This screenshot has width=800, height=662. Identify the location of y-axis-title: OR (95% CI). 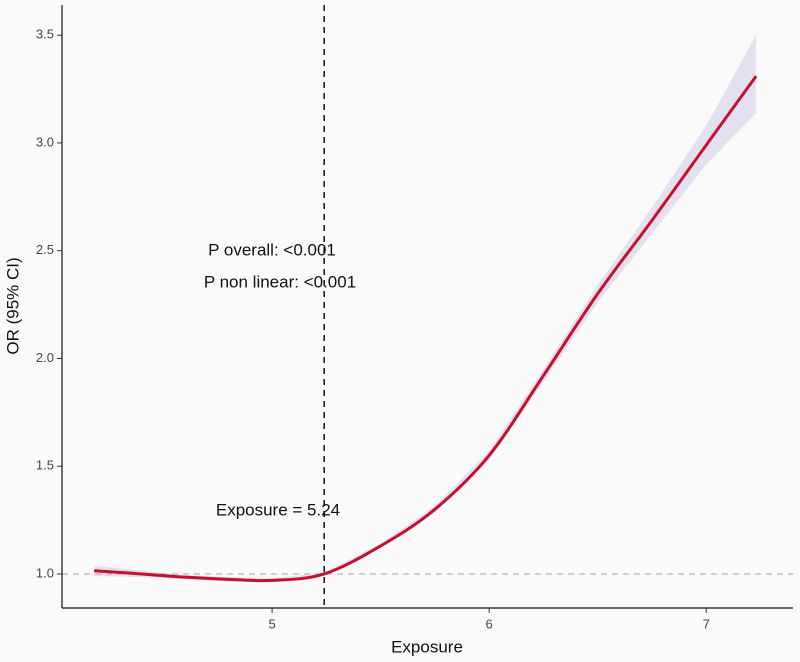
(12, 305).